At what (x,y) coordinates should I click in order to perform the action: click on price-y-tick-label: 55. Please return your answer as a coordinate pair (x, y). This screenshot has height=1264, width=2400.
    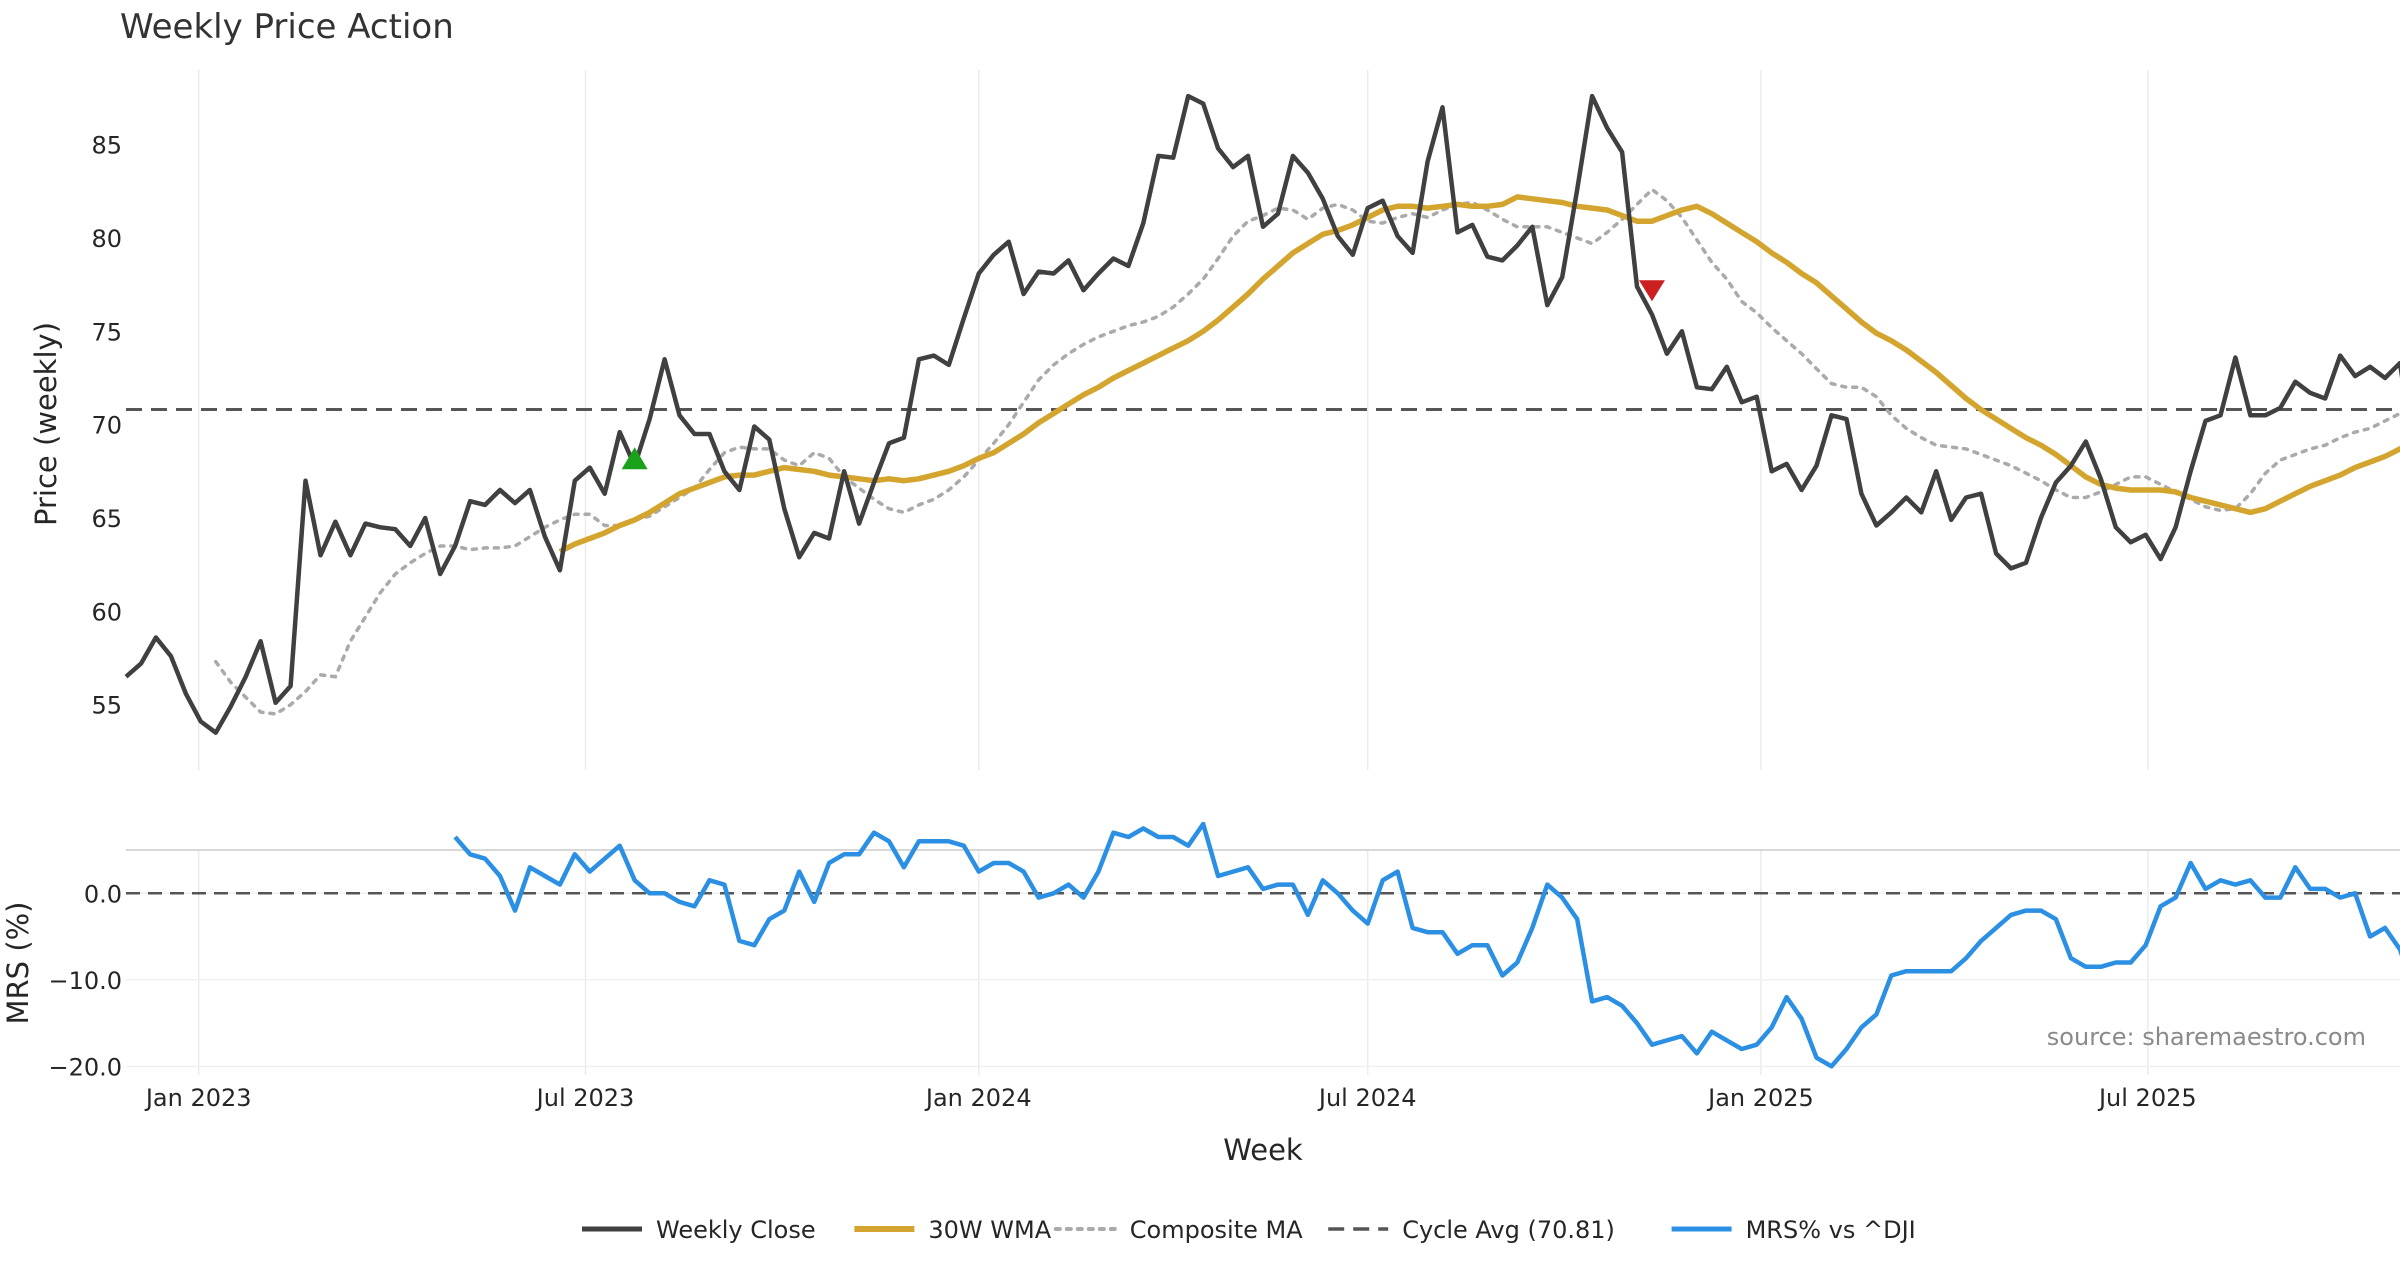
    Looking at the image, I should click on (106, 706).